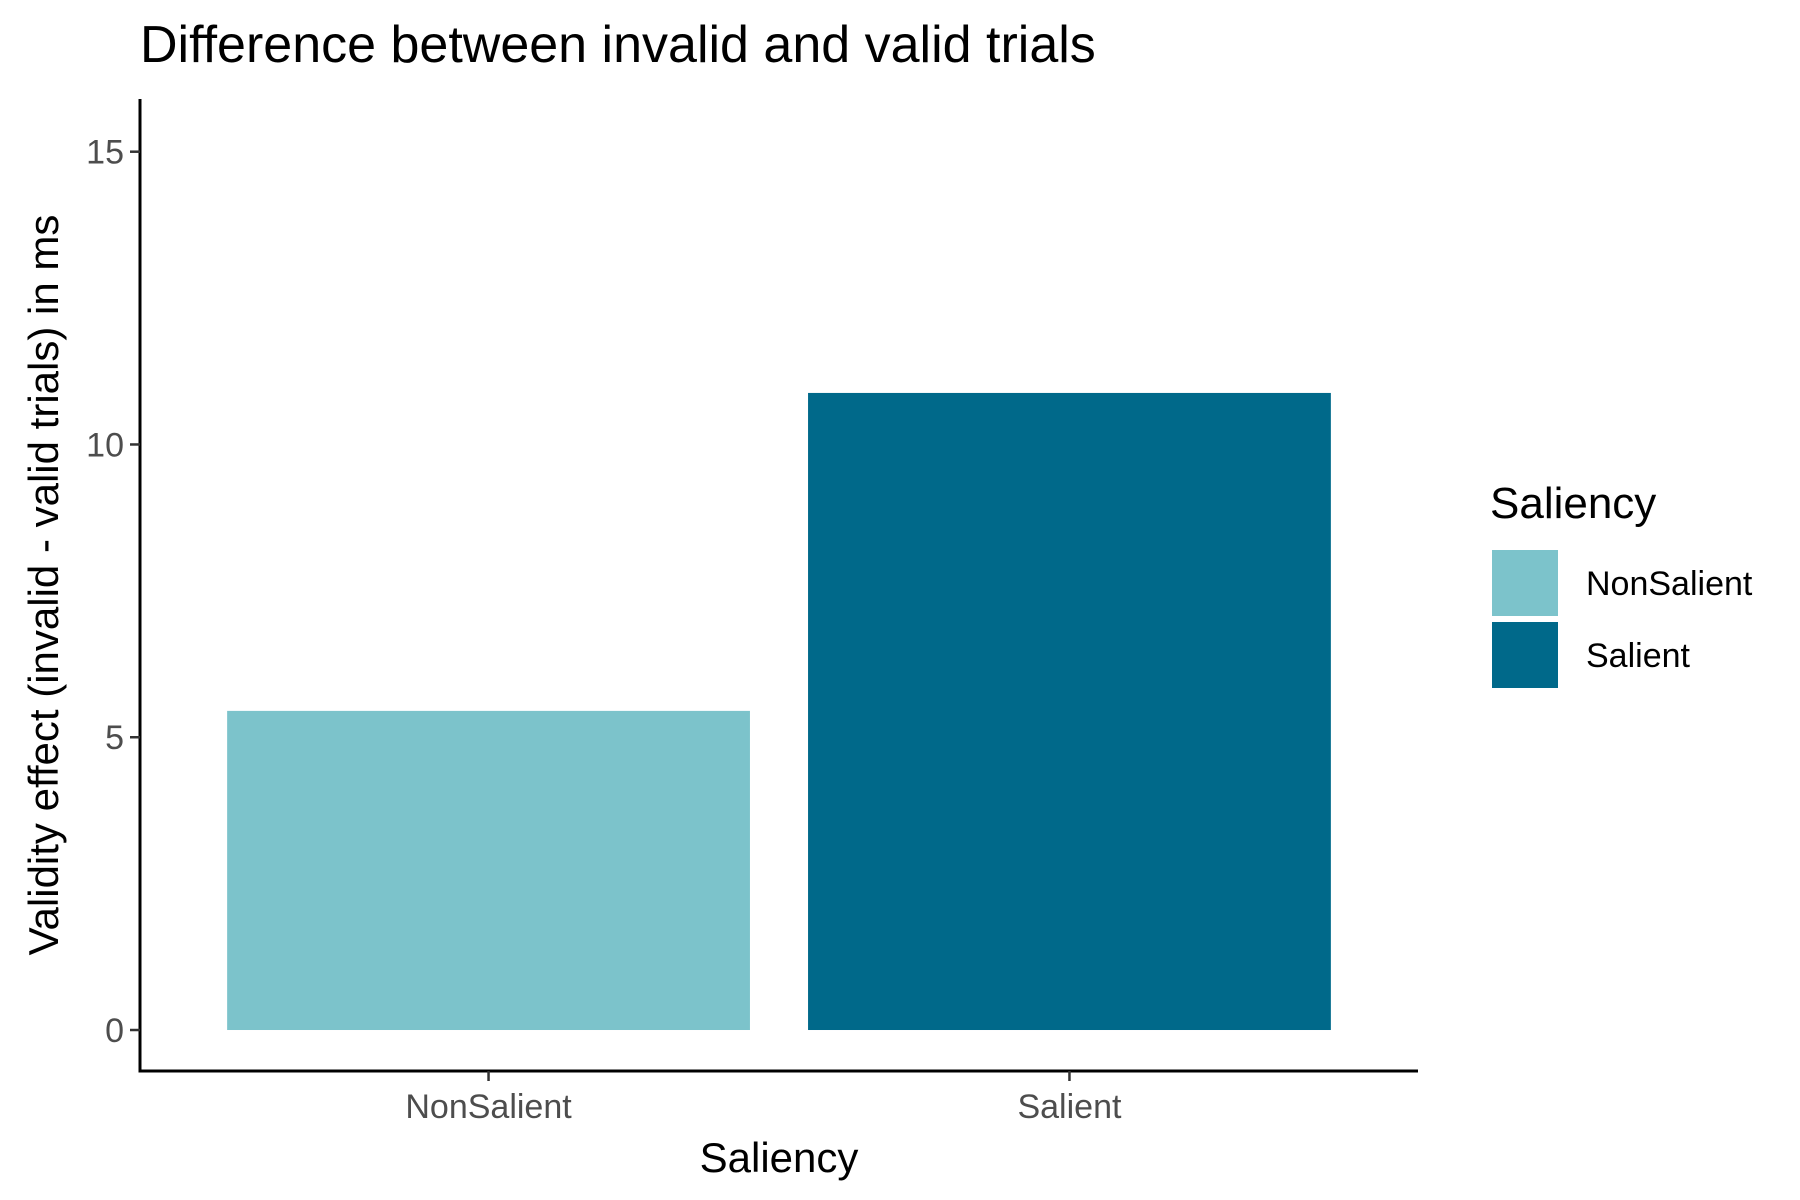 The width and height of the screenshot is (1800, 1200). Describe the element at coordinates (105, 445) in the screenshot. I see `y-tick-label-10: 10` at that location.